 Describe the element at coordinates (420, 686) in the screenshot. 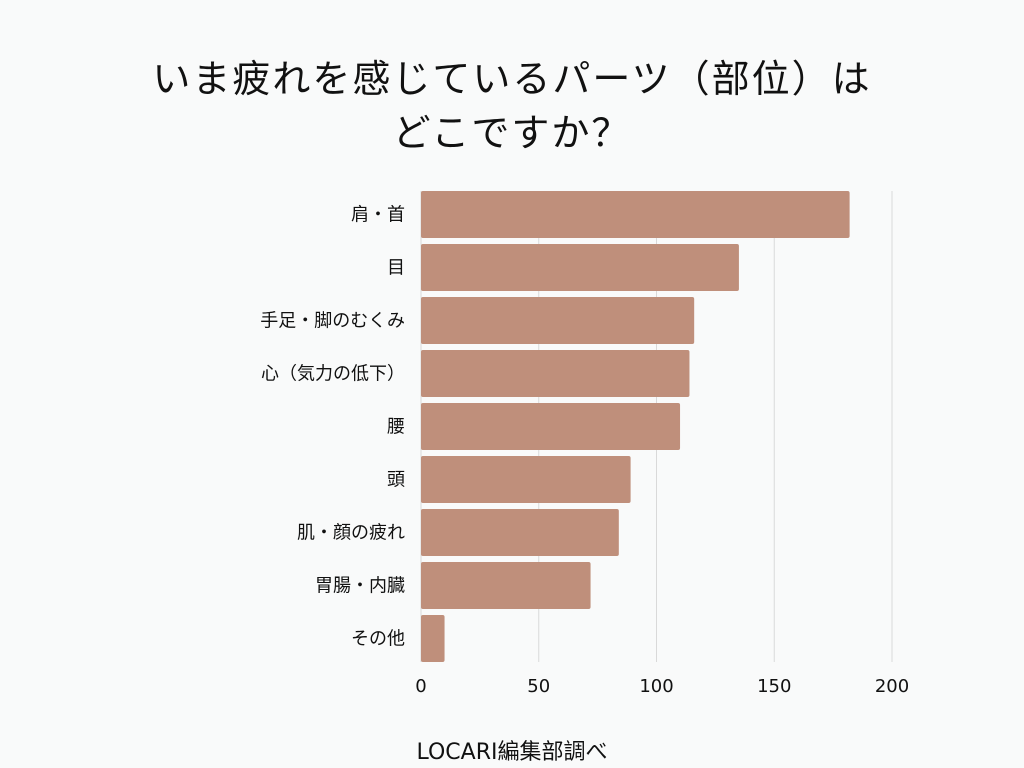

I see `x-tick-label: 0` at that location.